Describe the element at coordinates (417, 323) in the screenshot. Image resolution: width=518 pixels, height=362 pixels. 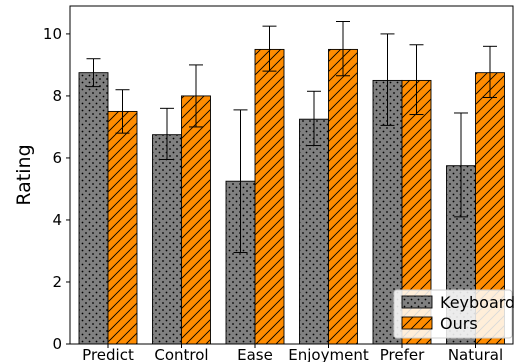
I see `legend-swatch-ours` at that location.